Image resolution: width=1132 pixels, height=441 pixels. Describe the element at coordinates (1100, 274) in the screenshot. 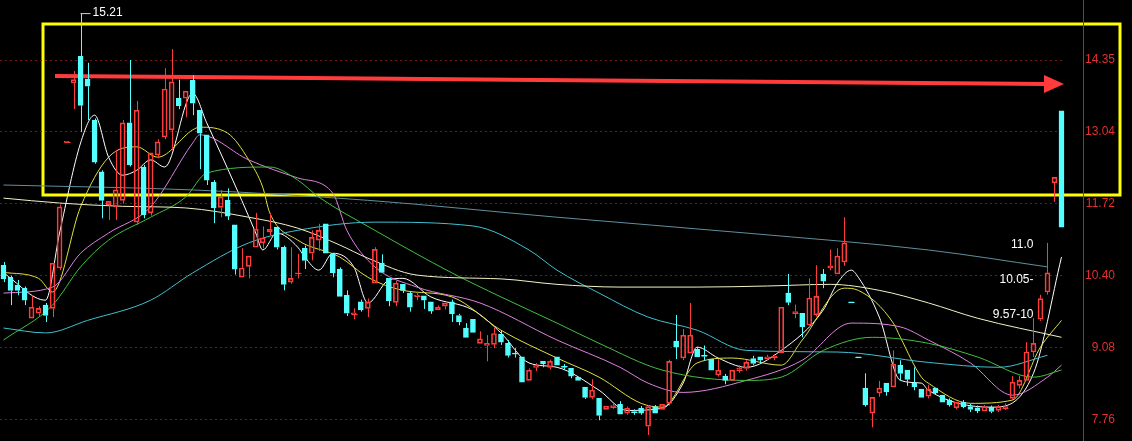

I see `y-tick-label: 10.40` at that location.